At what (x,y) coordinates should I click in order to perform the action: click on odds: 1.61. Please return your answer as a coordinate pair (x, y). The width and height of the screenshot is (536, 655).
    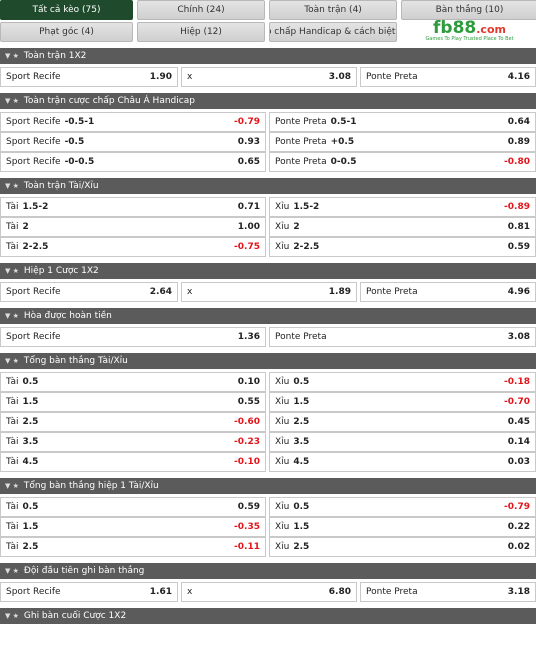
    Looking at the image, I should click on (160, 592).